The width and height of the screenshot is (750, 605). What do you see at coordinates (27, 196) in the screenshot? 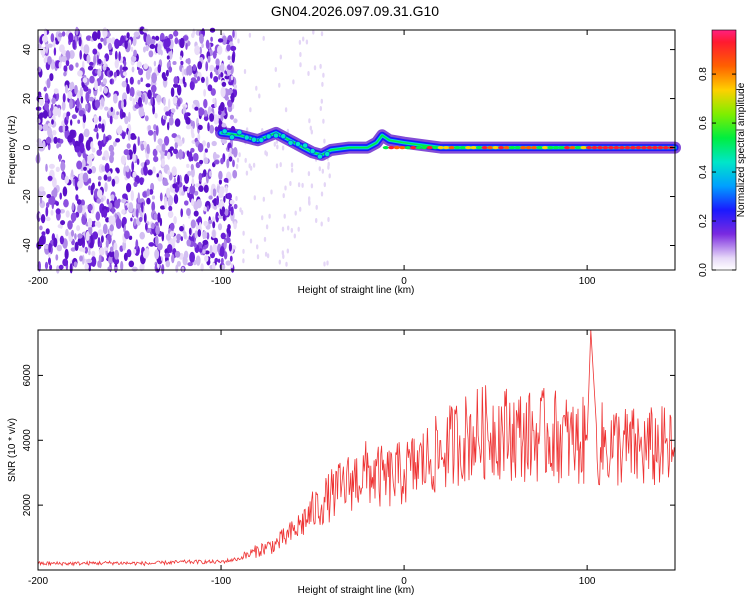
I see `heatmap-y-tick-label: -20` at bounding box center [27, 196].